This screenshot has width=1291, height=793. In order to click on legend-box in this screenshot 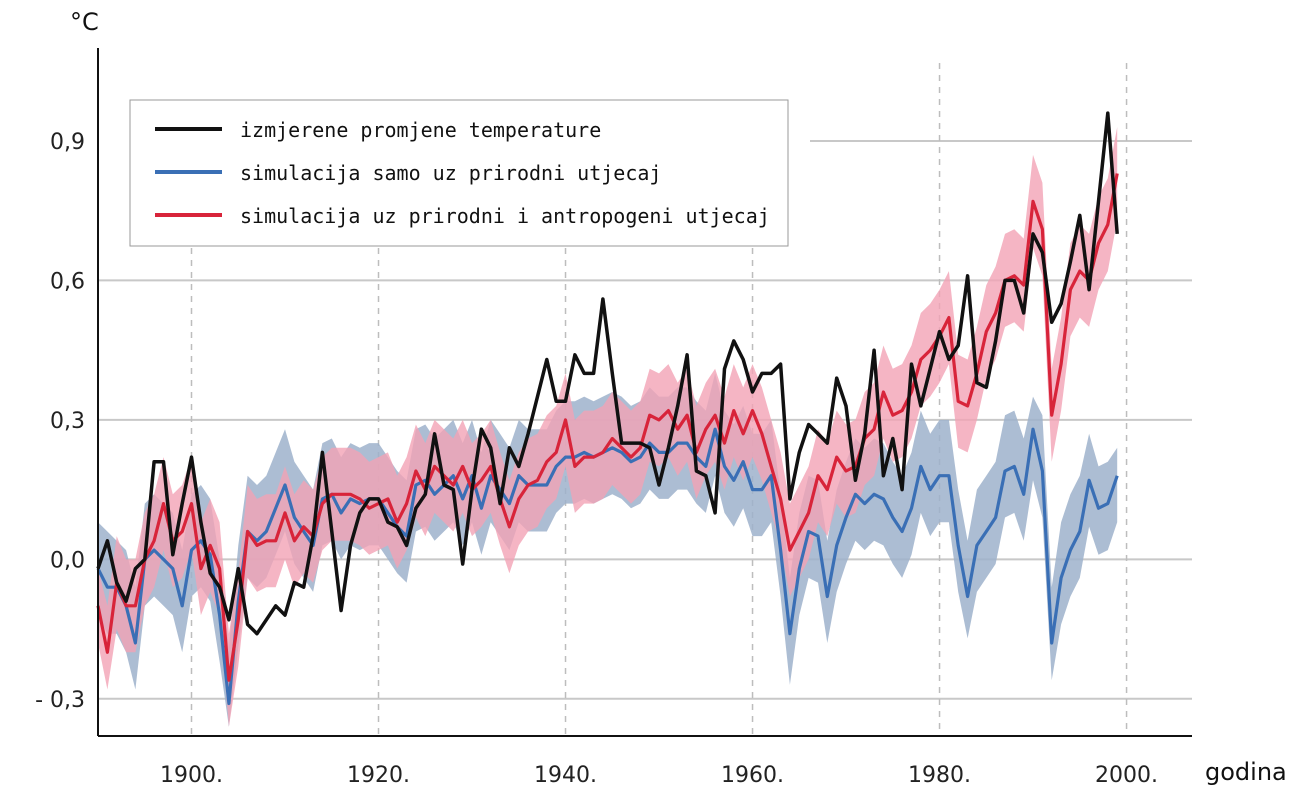, I will do `click(459, 173)`.